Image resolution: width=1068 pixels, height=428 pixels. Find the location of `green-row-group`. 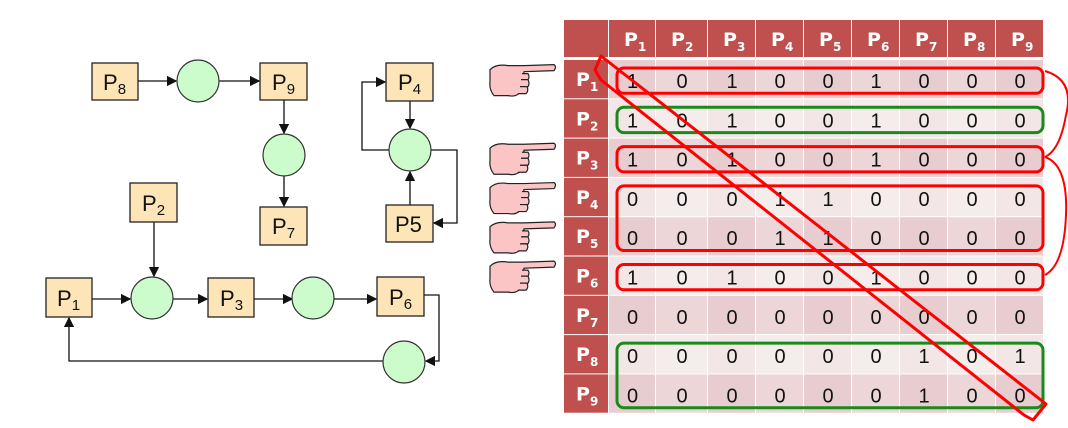

green-row-group is located at coordinates (830, 120).